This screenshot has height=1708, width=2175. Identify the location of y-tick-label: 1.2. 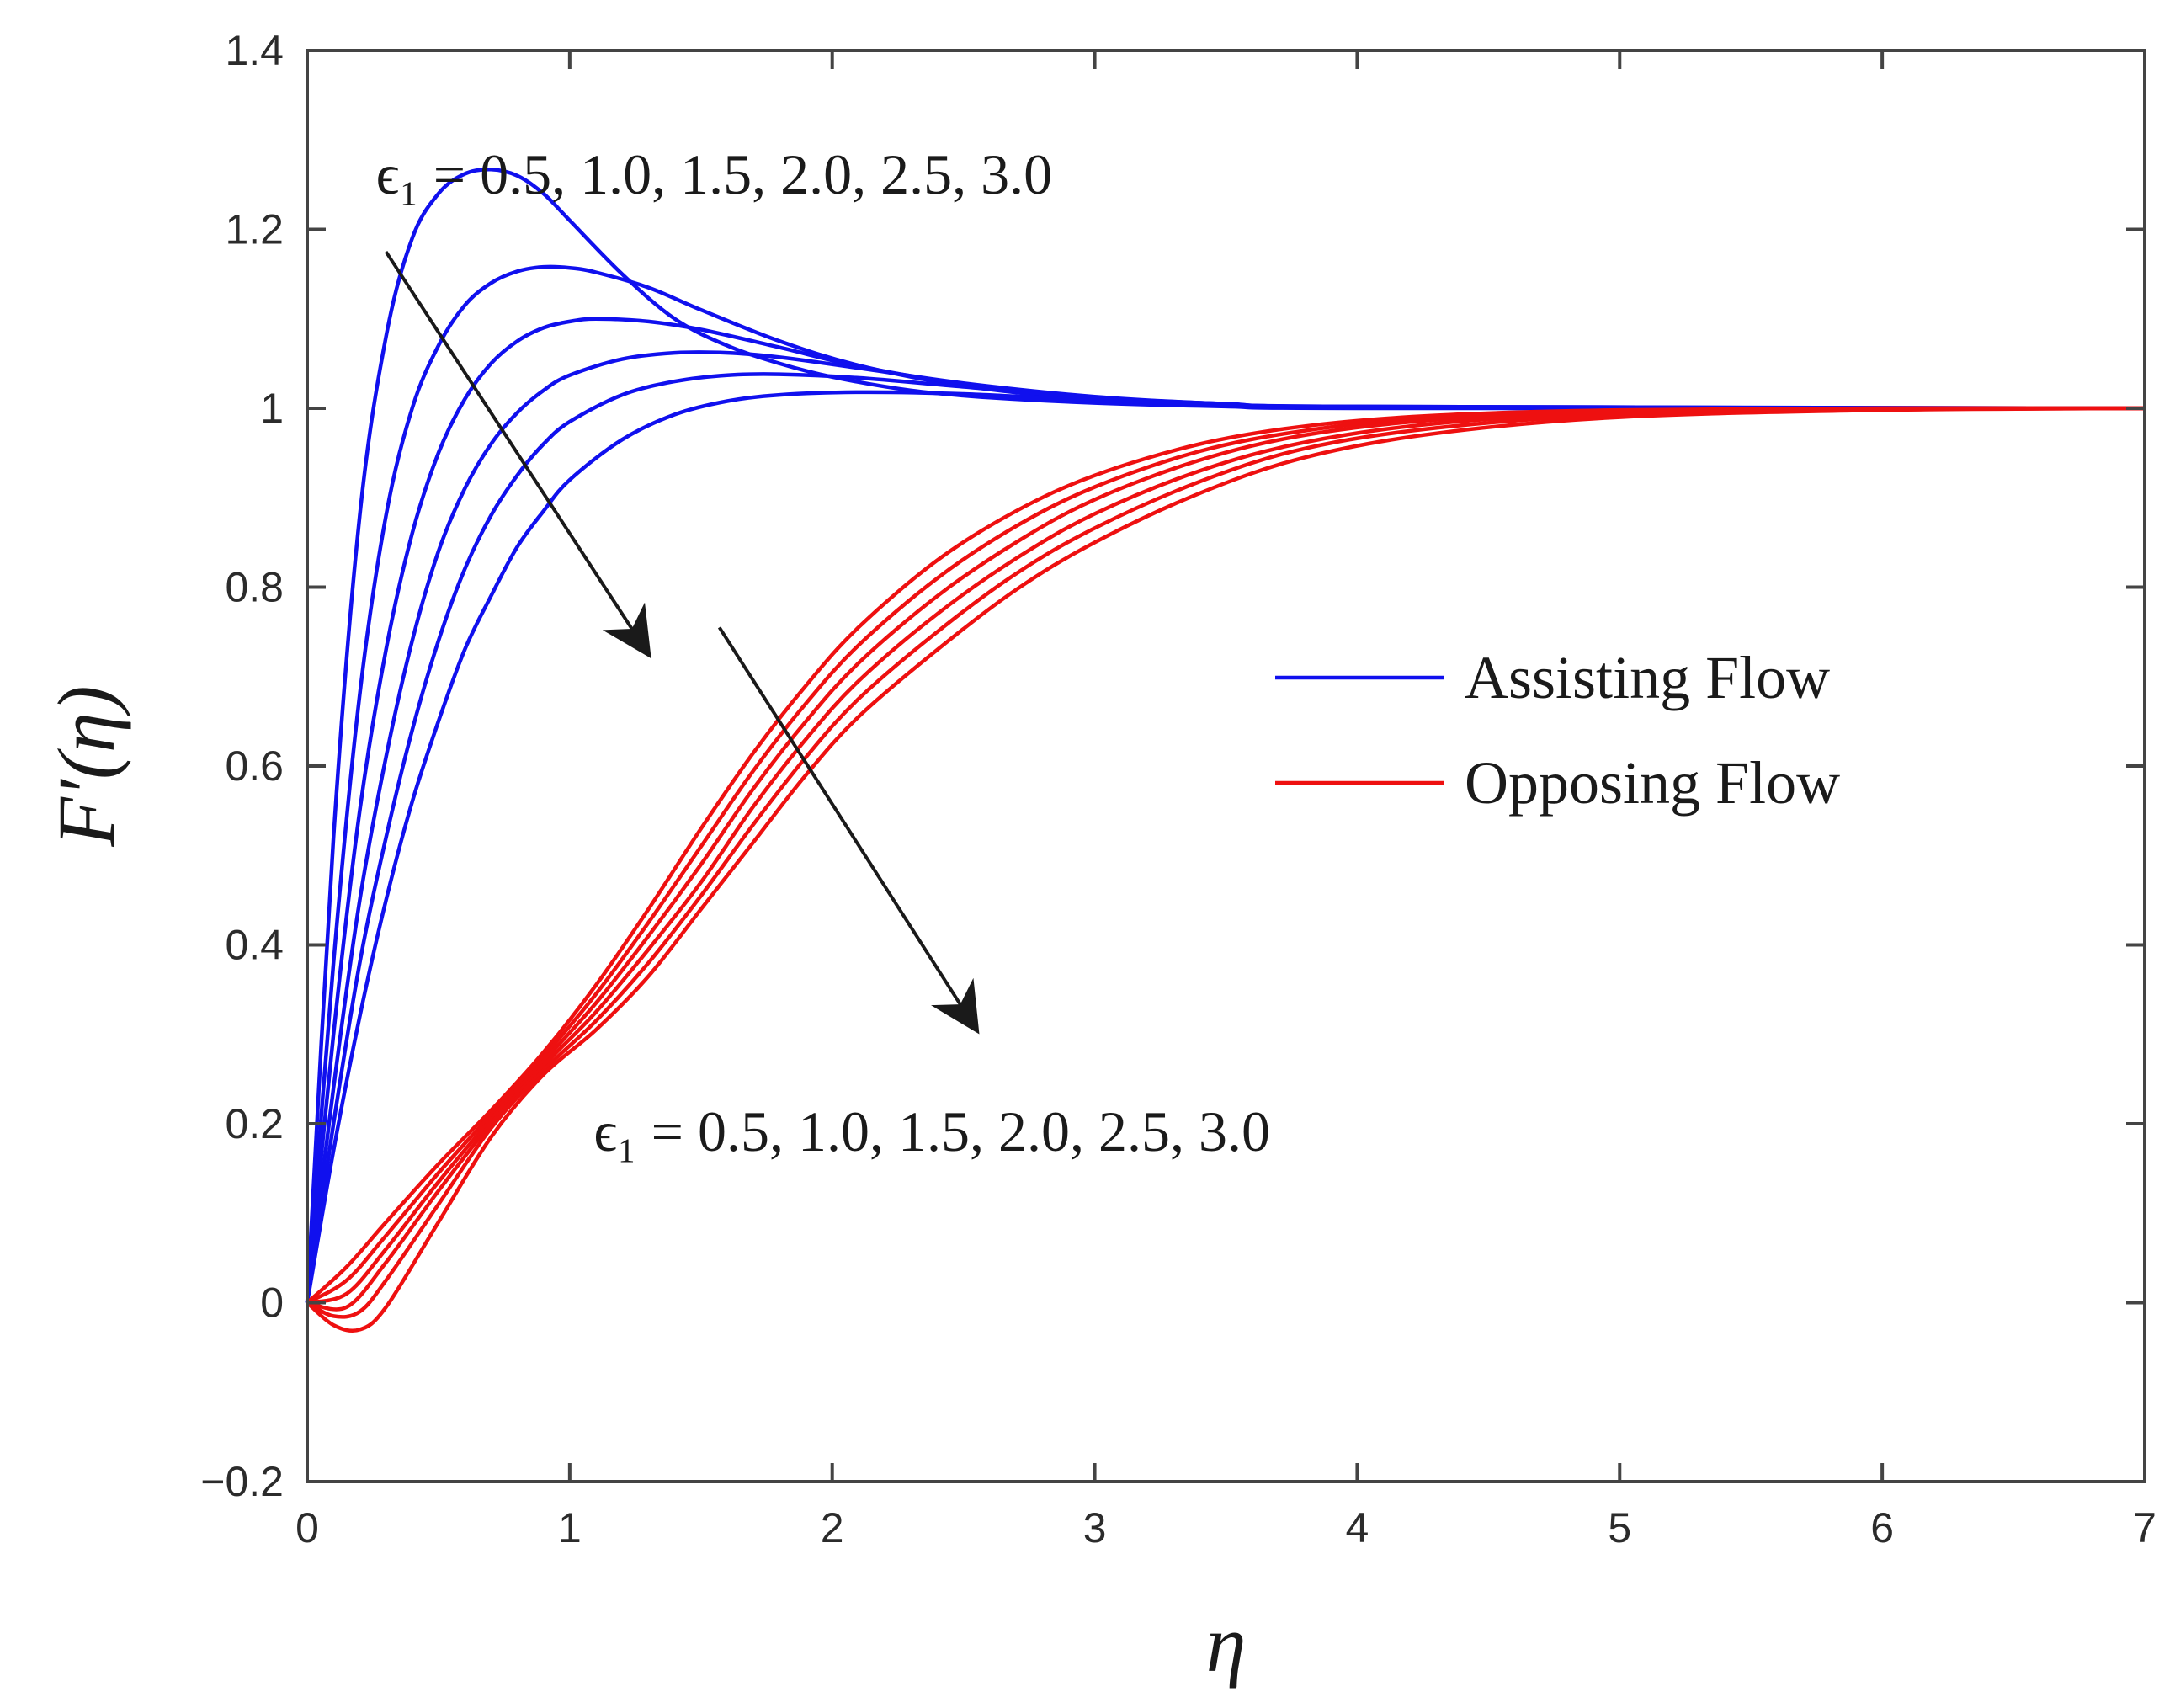
(254, 229).